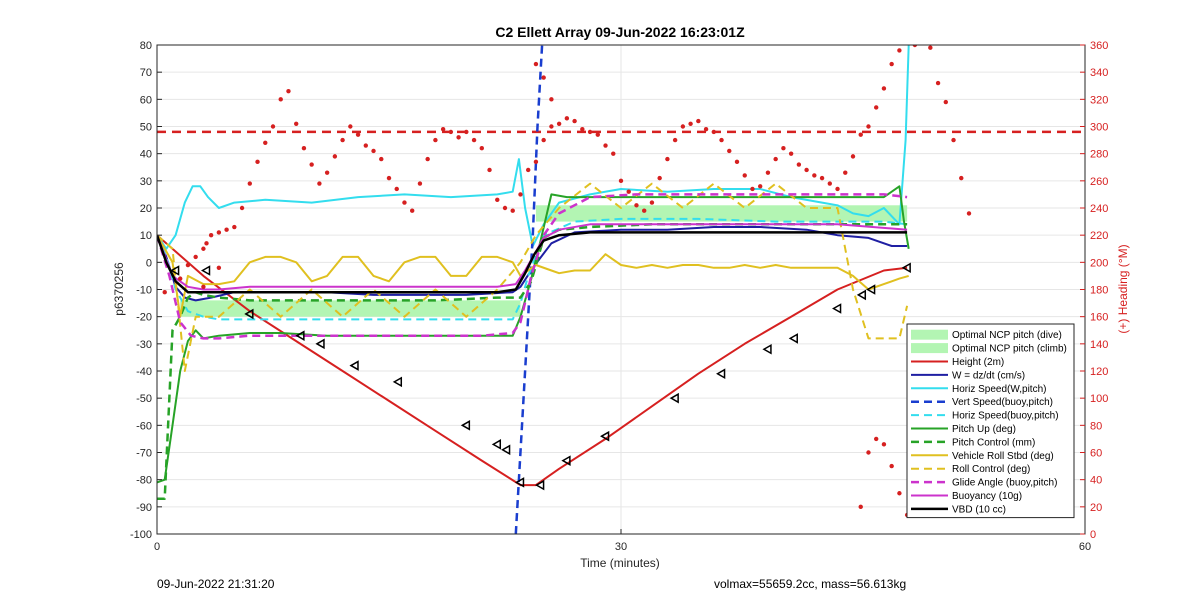 The width and height of the screenshot is (1200, 601). What do you see at coordinates (1123, 288) in the screenshot?
I see `right-y-axis-label: (+) Heading (°M)` at bounding box center [1123, 288].